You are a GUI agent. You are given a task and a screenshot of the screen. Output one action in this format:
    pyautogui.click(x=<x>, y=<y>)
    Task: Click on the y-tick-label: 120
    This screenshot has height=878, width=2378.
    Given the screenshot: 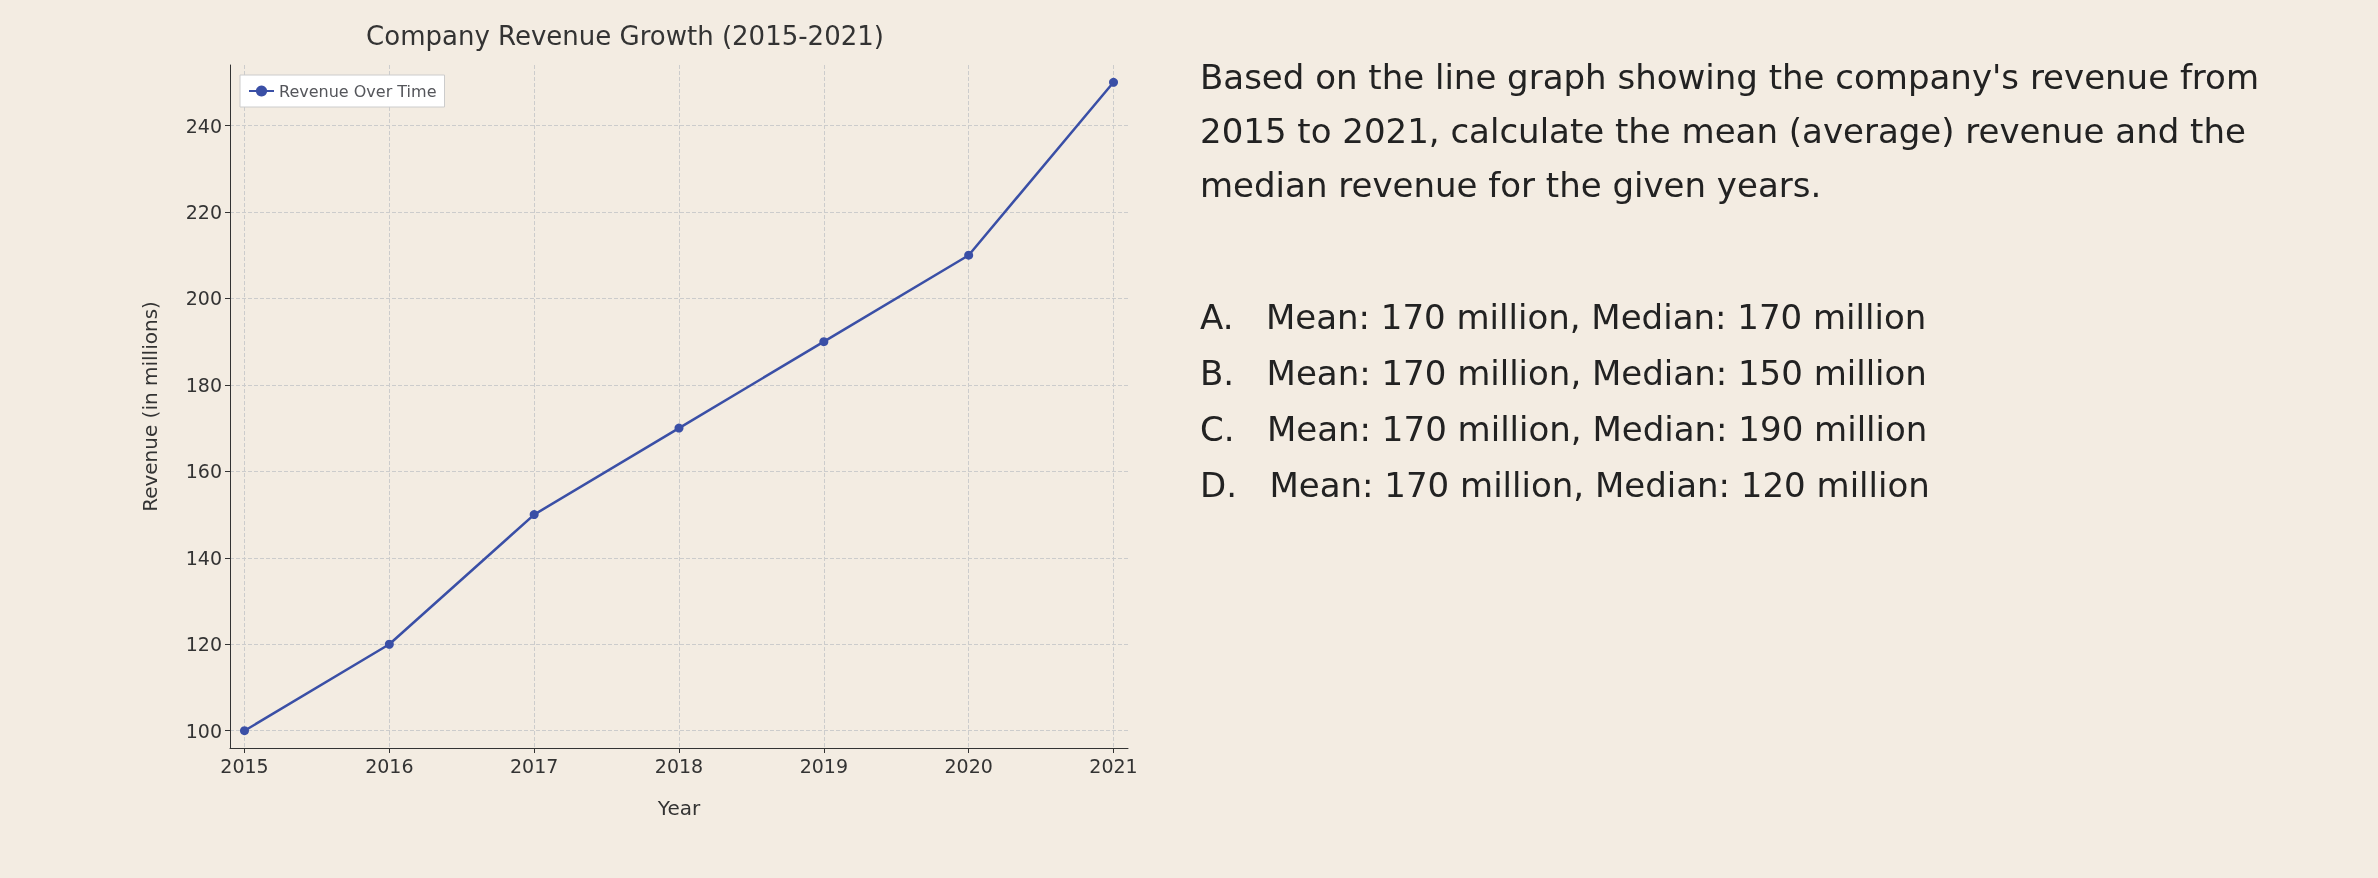 What is the action you would take?
    pyautogui.click(x=203, y=644)
    